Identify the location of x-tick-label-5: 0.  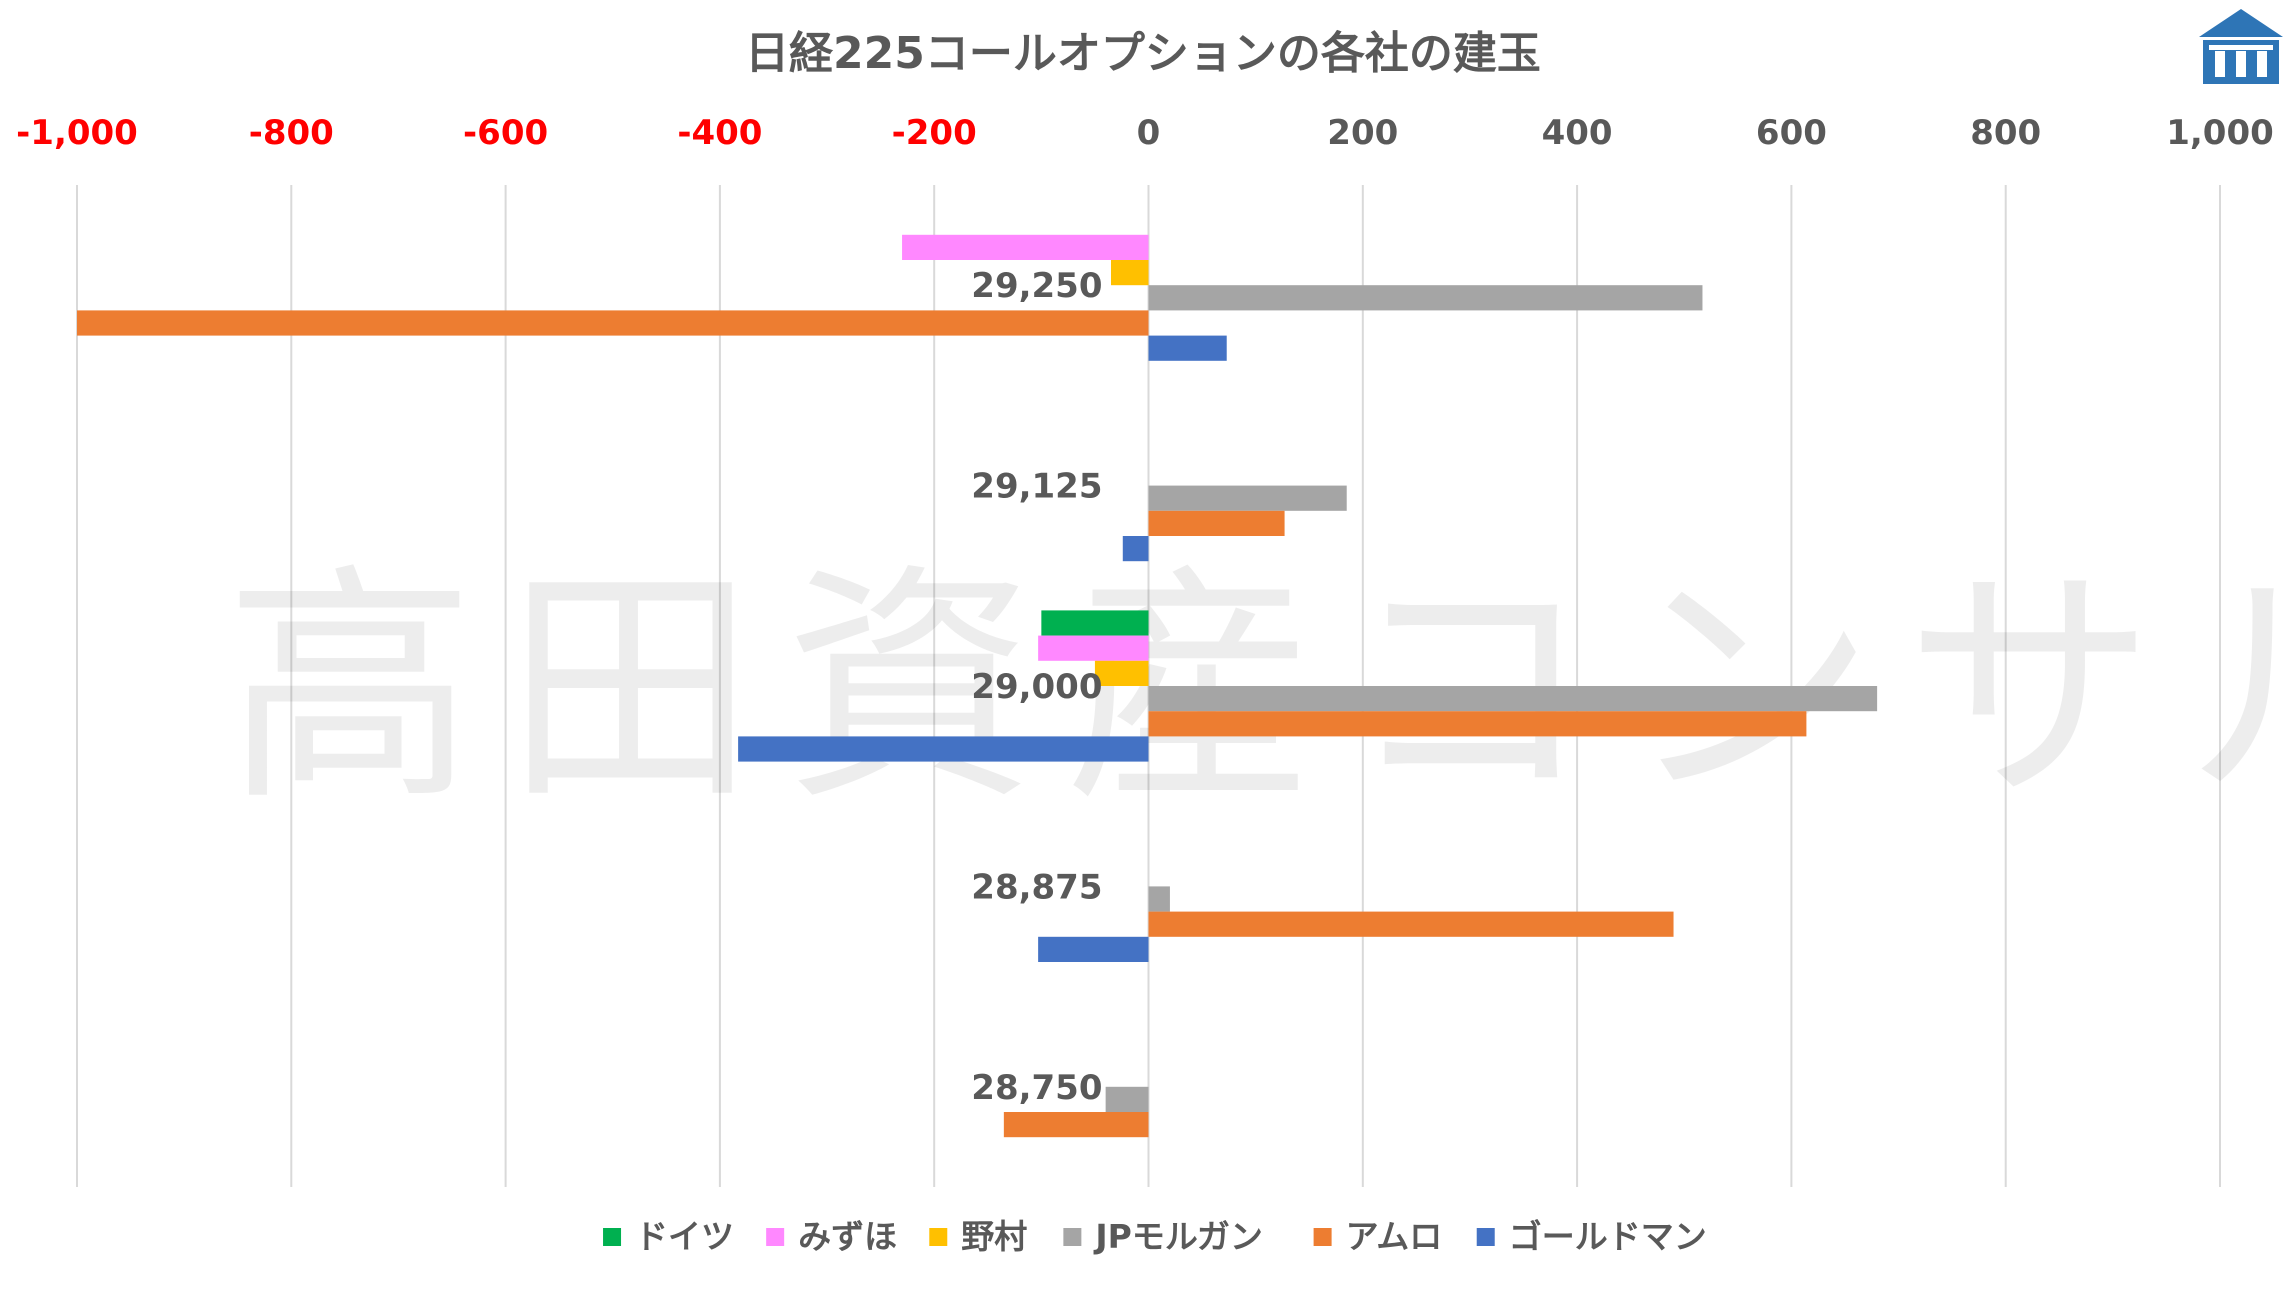
(1149, 133).